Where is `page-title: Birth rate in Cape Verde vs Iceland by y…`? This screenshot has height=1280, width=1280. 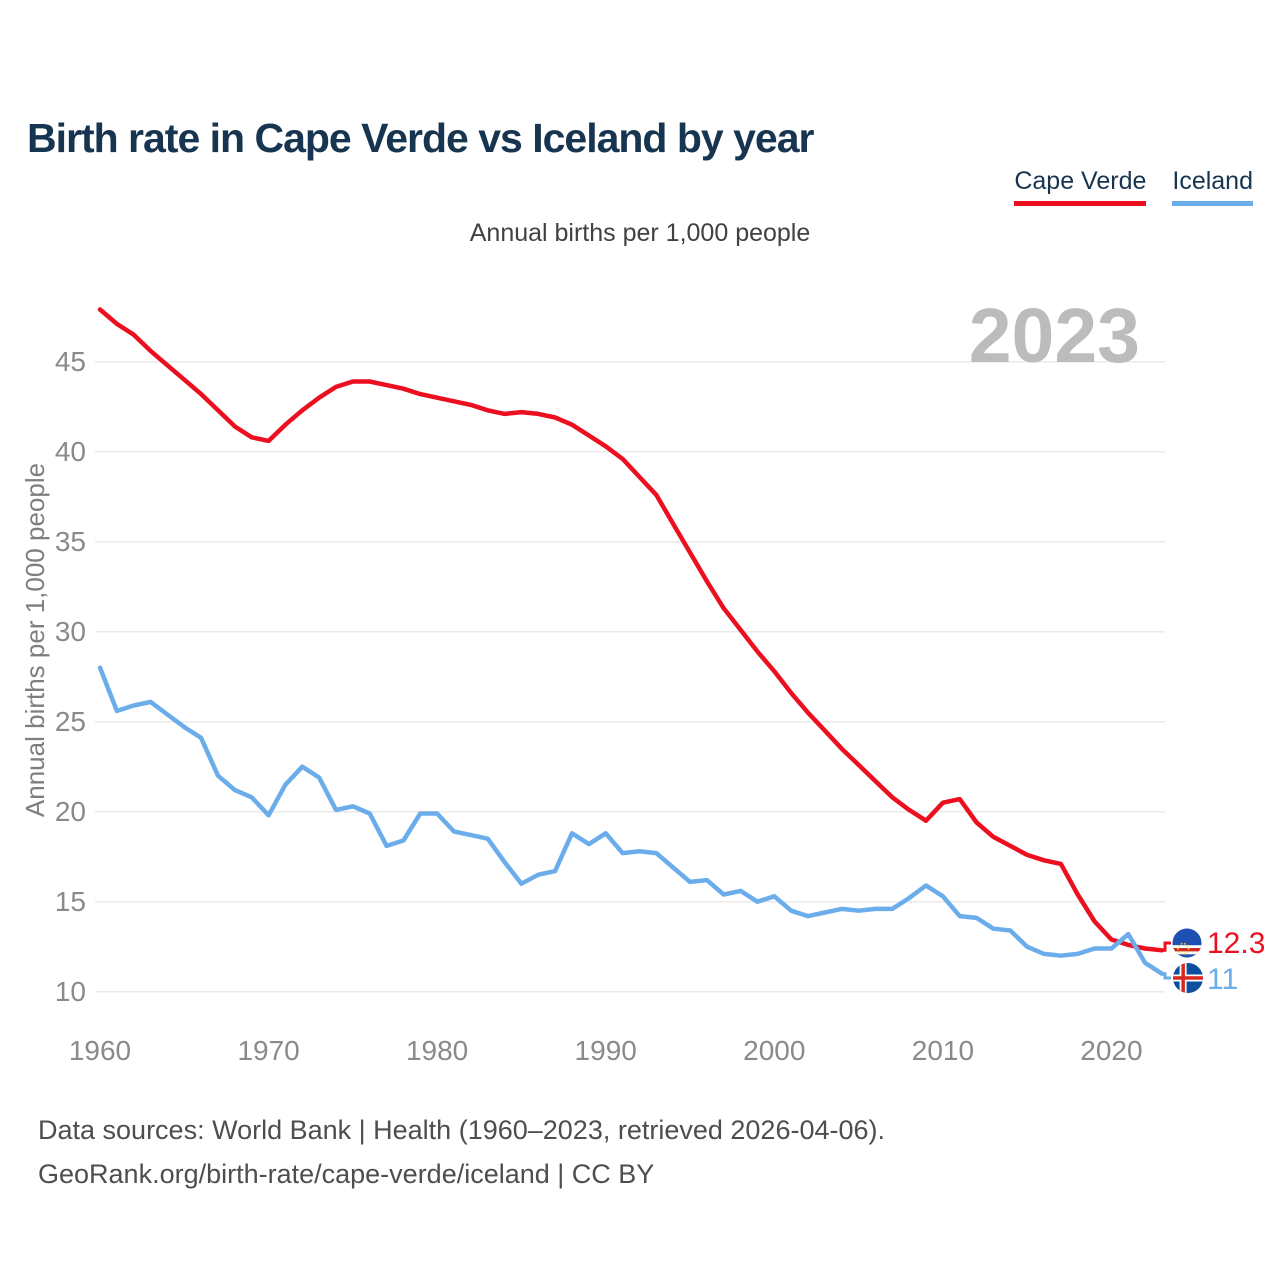 page-title: Birth rate in Cape Verde vs Iceland by y… is located at coordinates (420, 138).